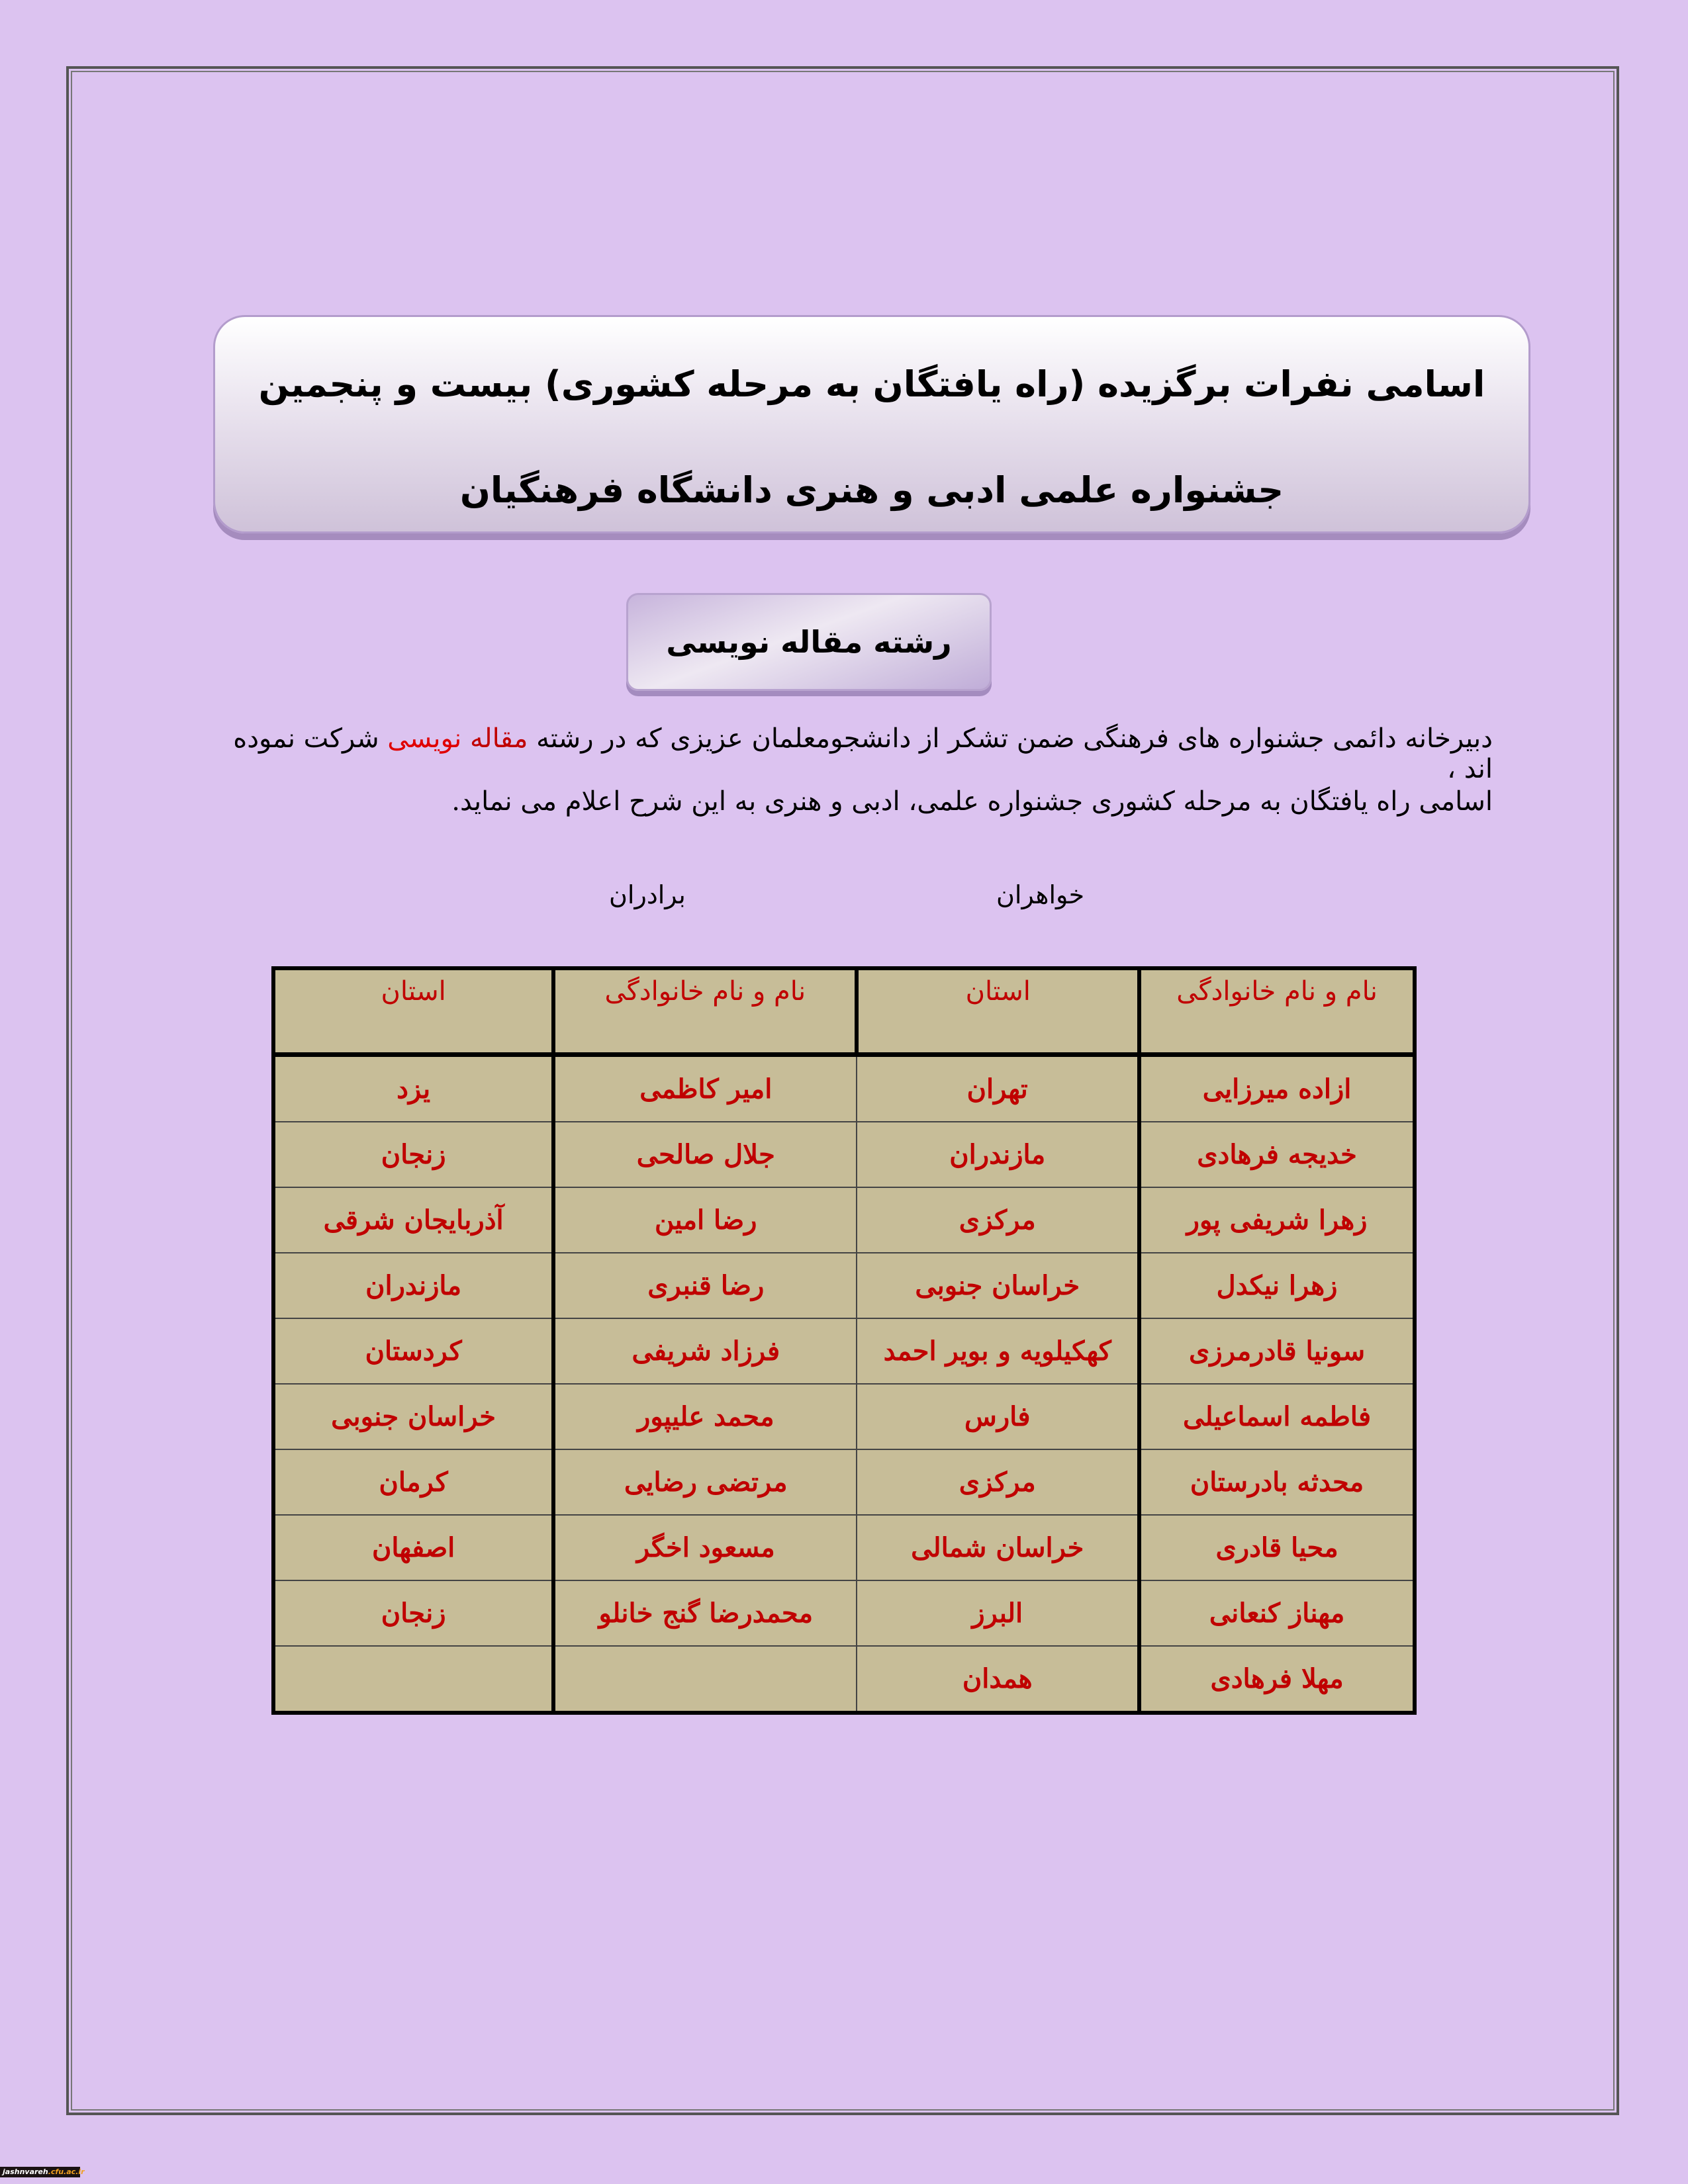  Describe the element at coordinates (413, 1351) in the screenshot. I see `province-cell: کردستان` at that location.